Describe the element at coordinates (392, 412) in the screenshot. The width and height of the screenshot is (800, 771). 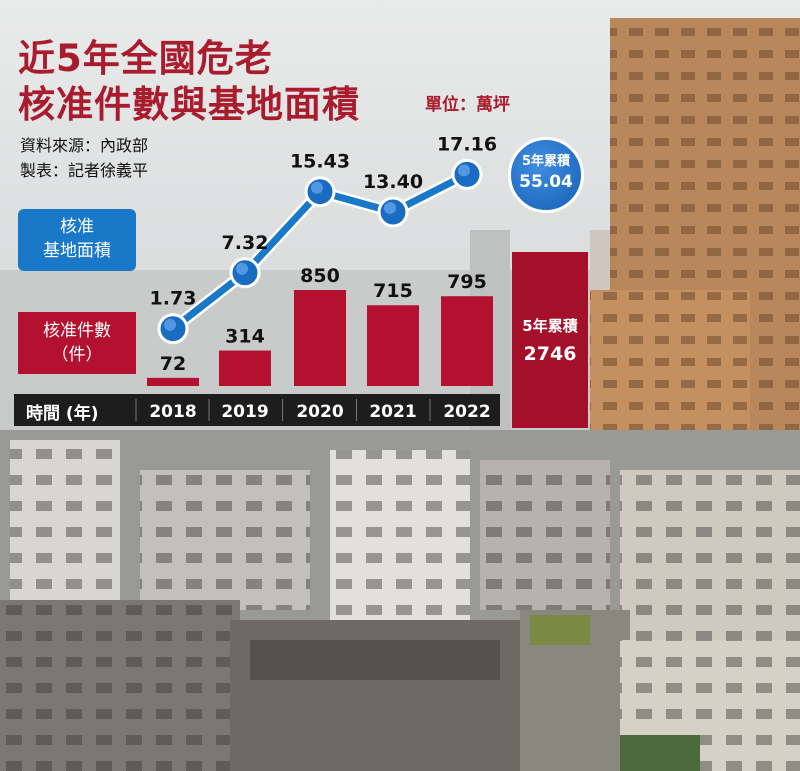
I see `x-tick-2021: 2021` at that location.